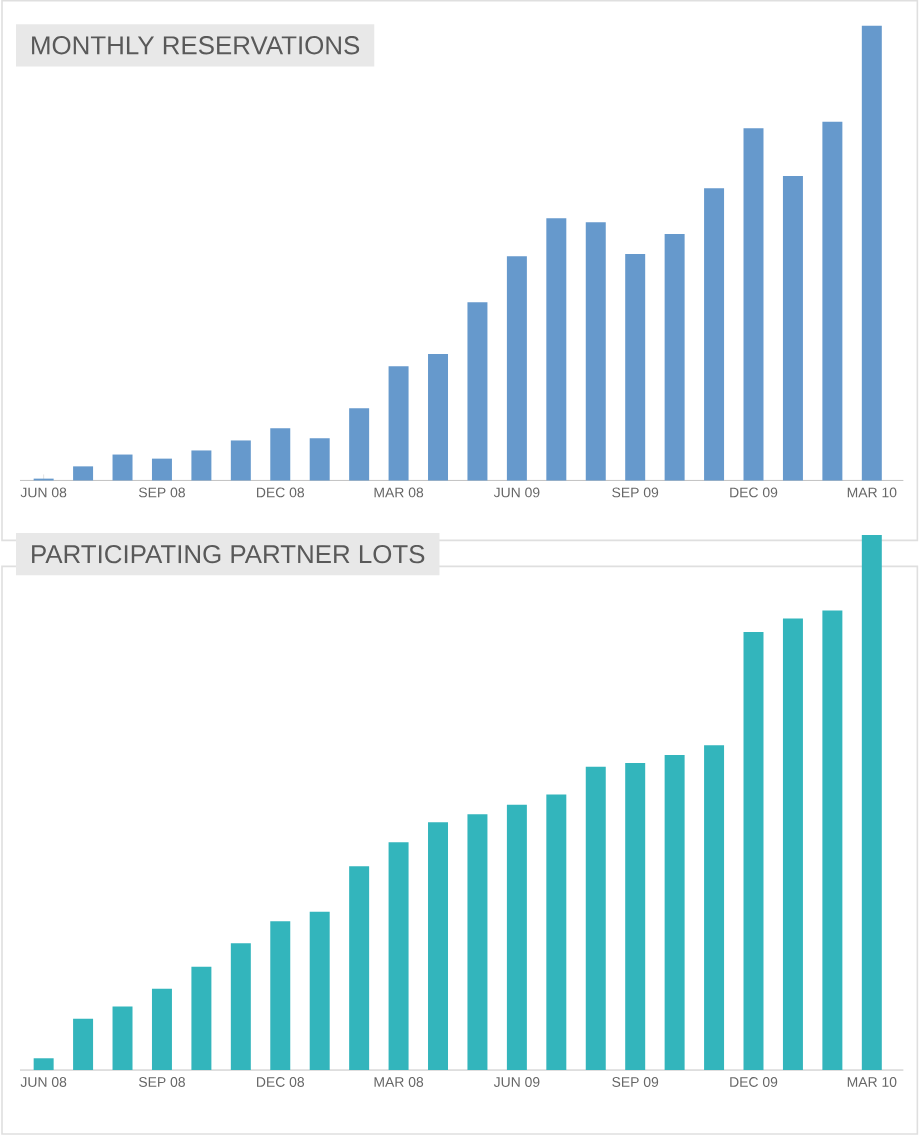 The image size is (920, 1140). Describe the element at coordinates (196, 45) in the screenshot. I see `chart-title: MONTHLY RESERVATIONS` at that location.